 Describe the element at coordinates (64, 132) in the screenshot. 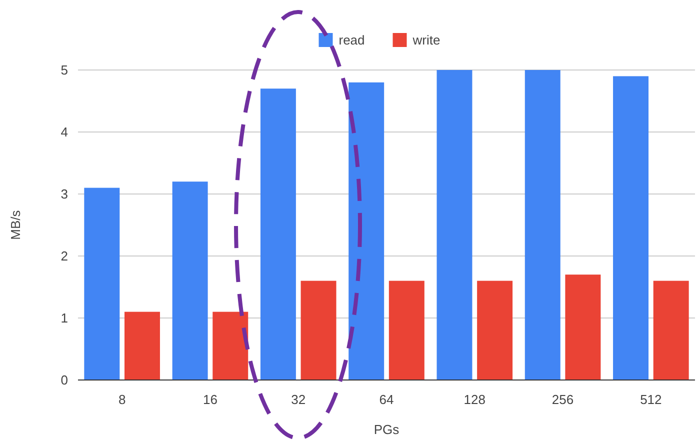

I see `y-tick-label: 4` at that location.